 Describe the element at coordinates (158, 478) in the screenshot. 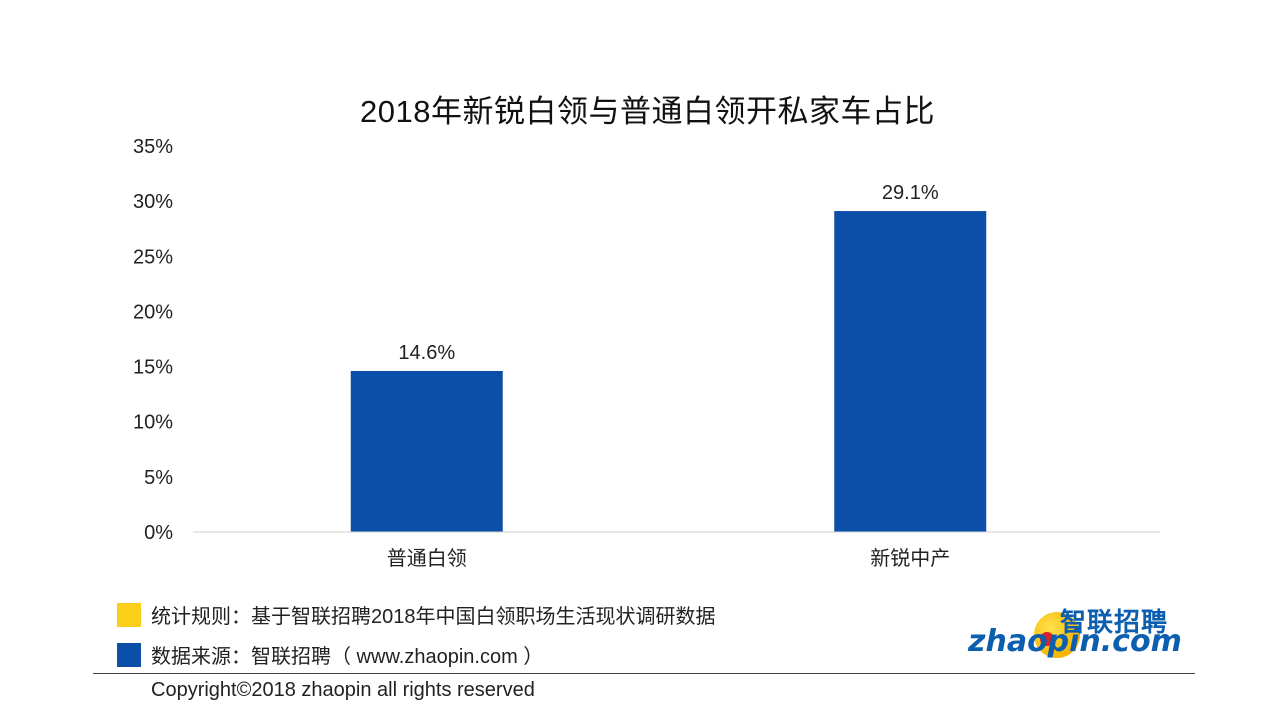

I see `y-tick-label: 5%` at that location.